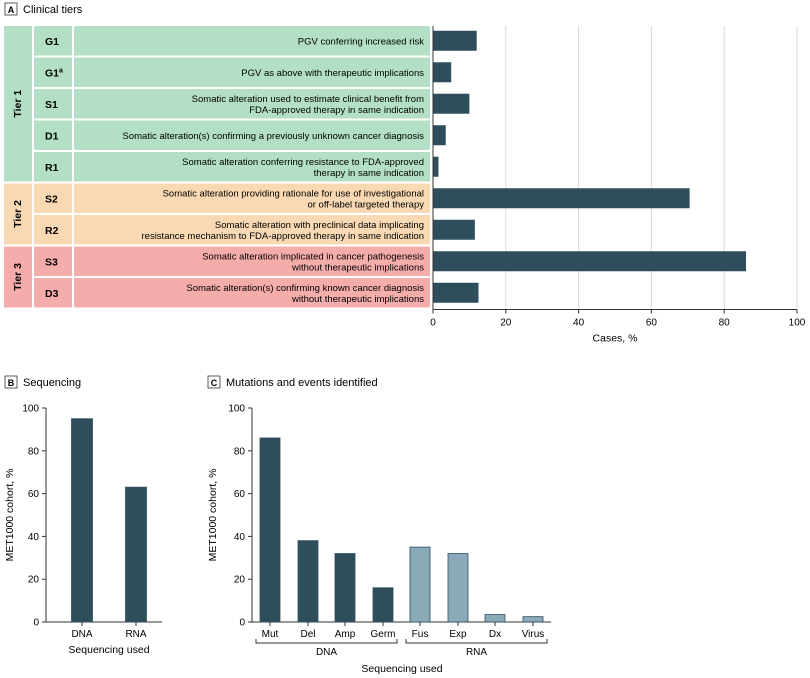 The width and height of the screenshot is (810, 678). What do you see at coordinates (476, 652) in the screenshot?
I see `group-label: RNA` at bounding box center [476, 652].